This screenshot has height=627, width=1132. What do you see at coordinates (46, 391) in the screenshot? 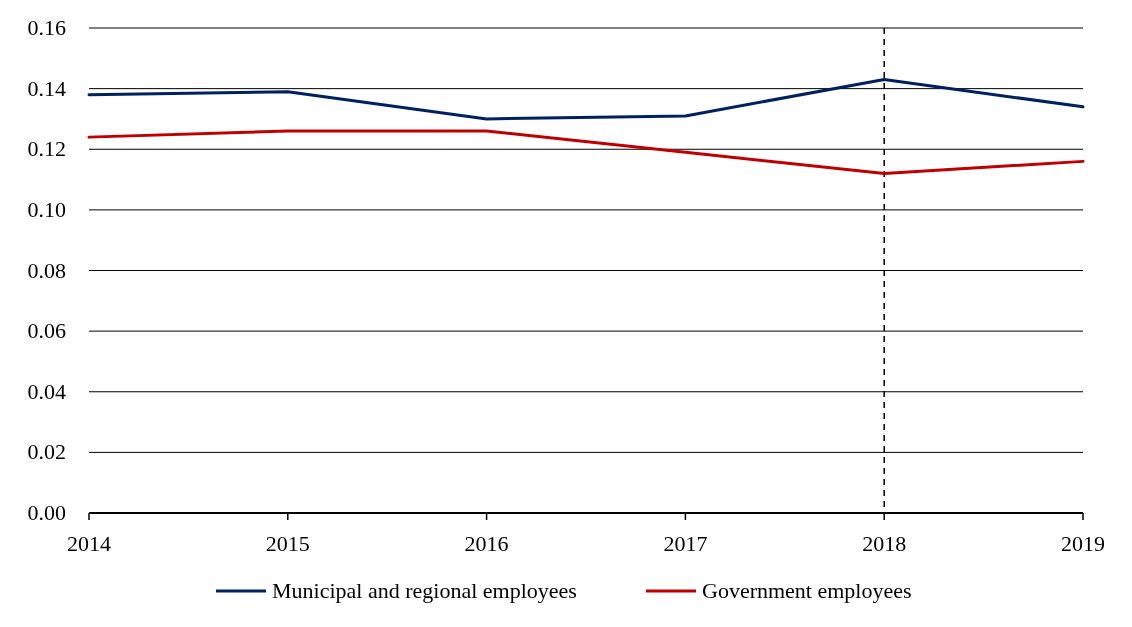
I see `y-tick-label: 0.04` at bounding box center [46, 391].